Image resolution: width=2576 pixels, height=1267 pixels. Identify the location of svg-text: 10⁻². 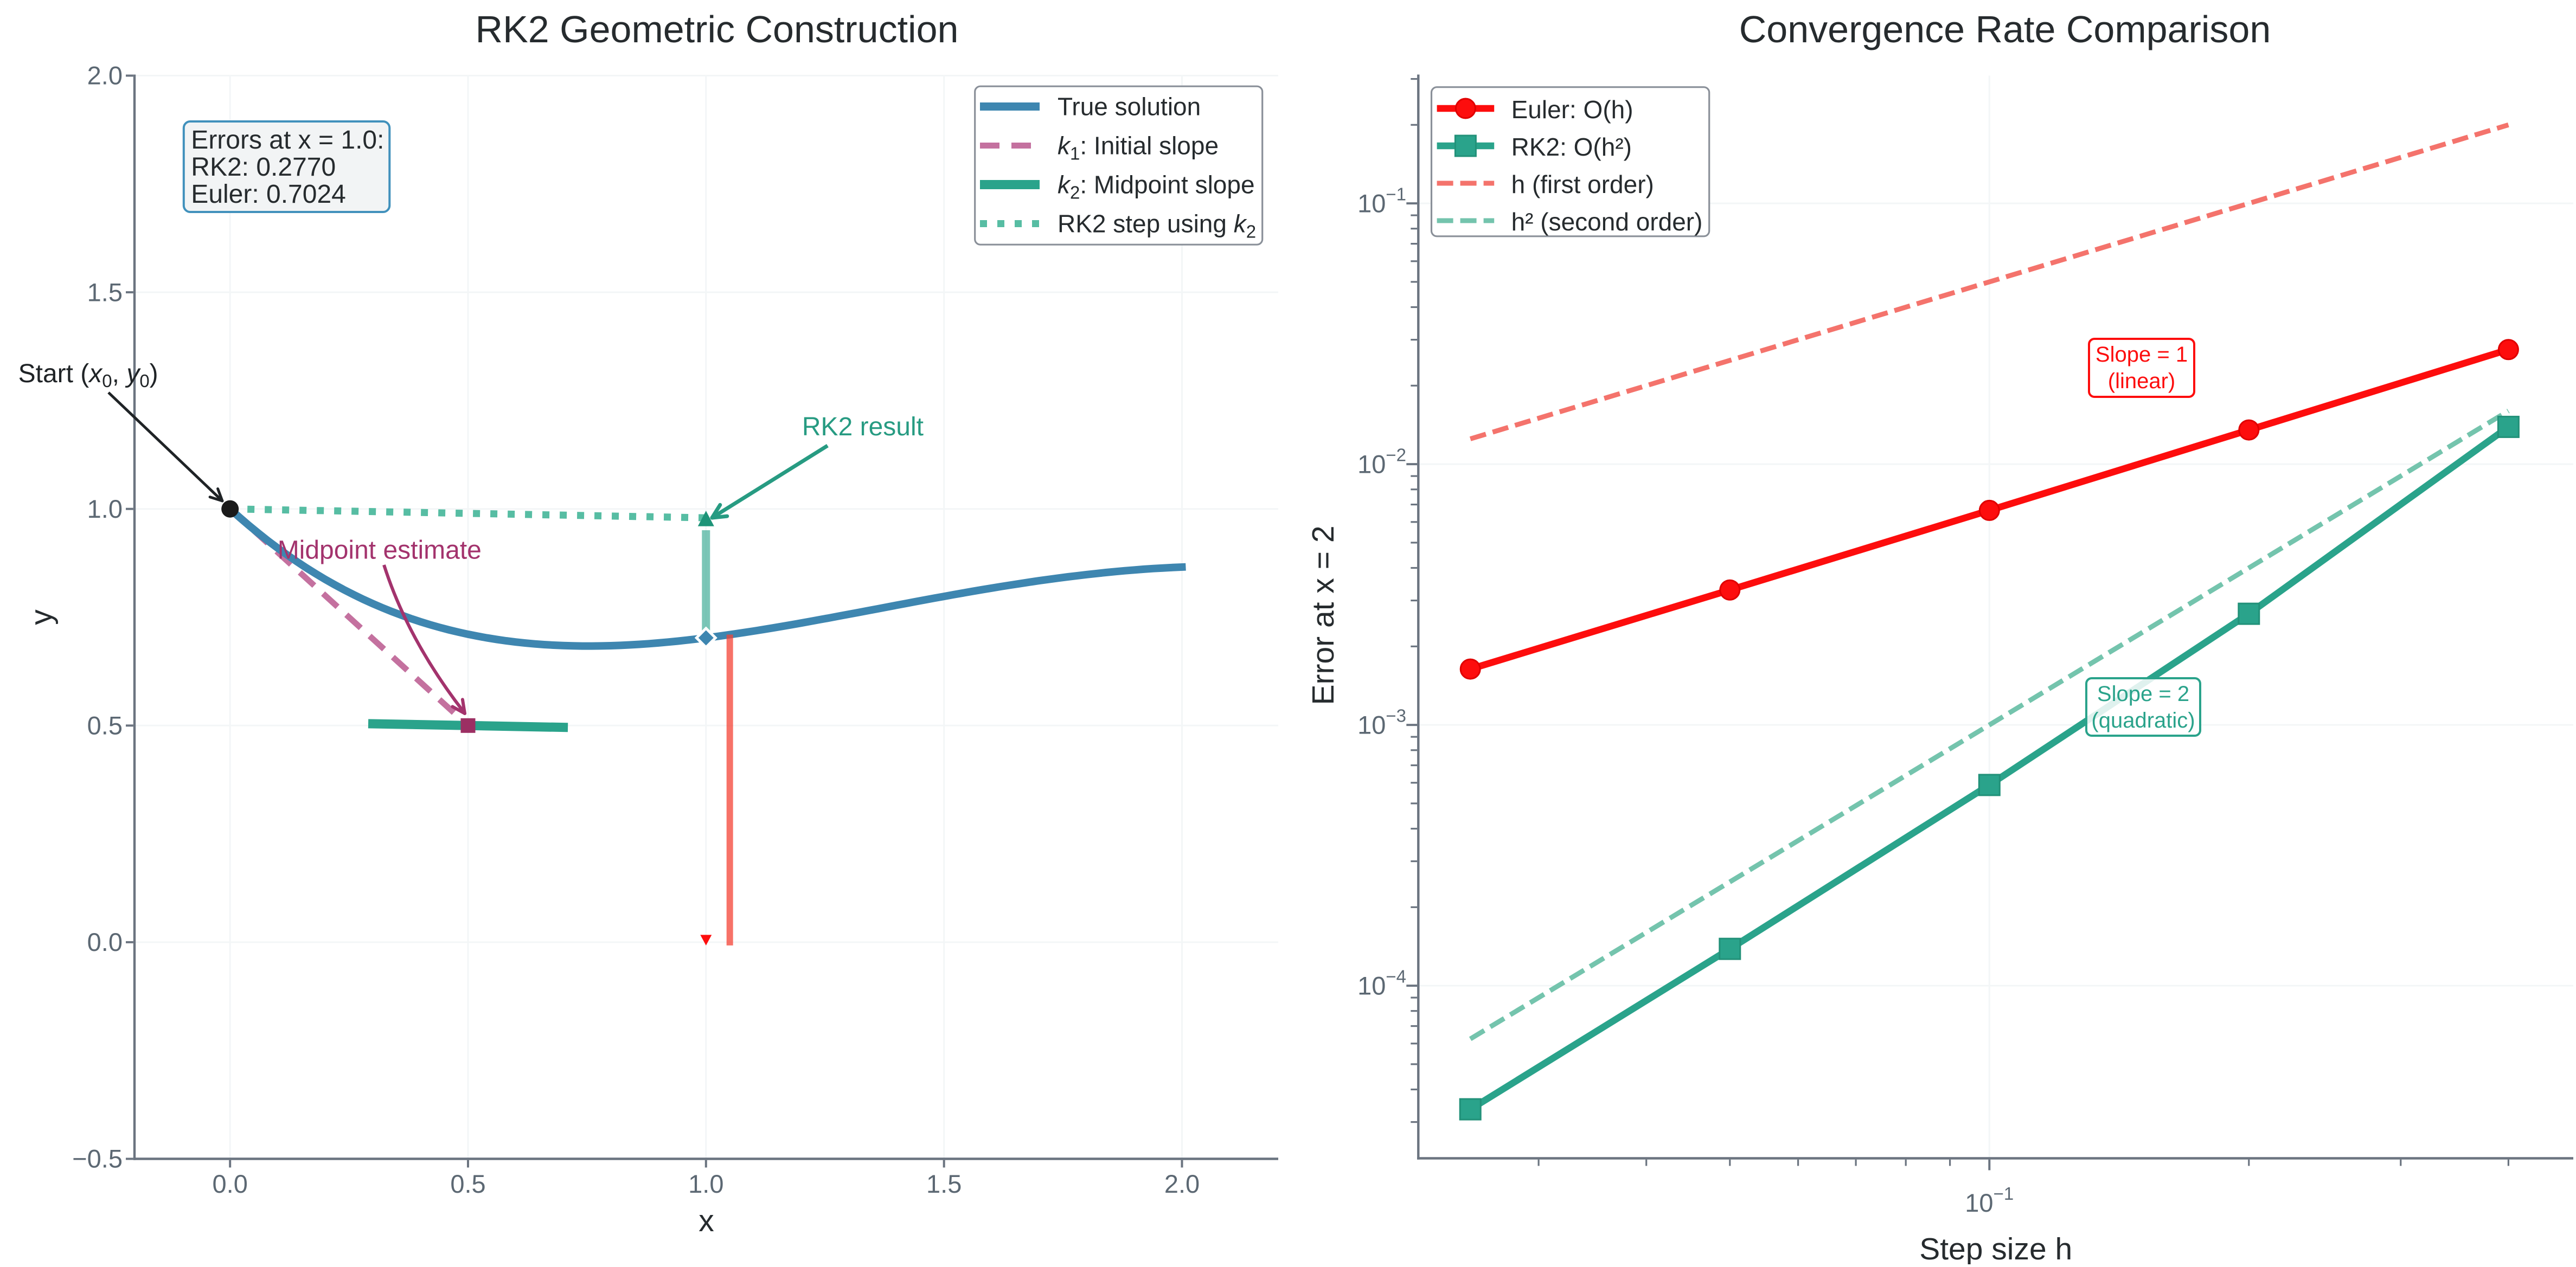
(1381, 461).